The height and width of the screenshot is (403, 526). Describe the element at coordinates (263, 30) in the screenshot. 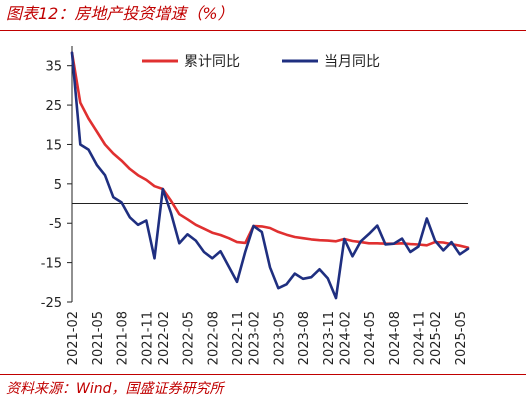

I see `title-rule` at that location.